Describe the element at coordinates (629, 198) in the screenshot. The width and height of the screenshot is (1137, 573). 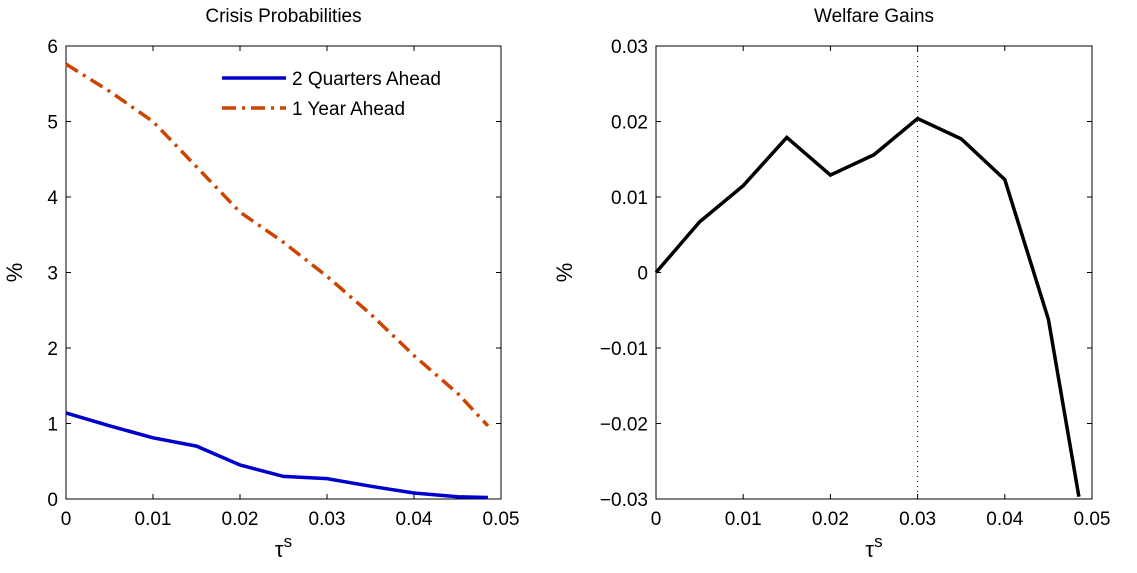
I see `y-tick-label: 0.01` at that location.